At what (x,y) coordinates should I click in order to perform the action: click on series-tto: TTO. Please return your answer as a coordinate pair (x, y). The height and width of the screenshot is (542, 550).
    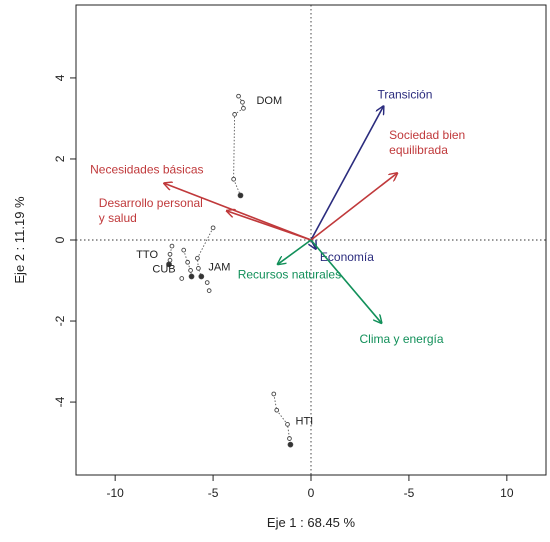
    Looking at the image, I should click on (155, 255).